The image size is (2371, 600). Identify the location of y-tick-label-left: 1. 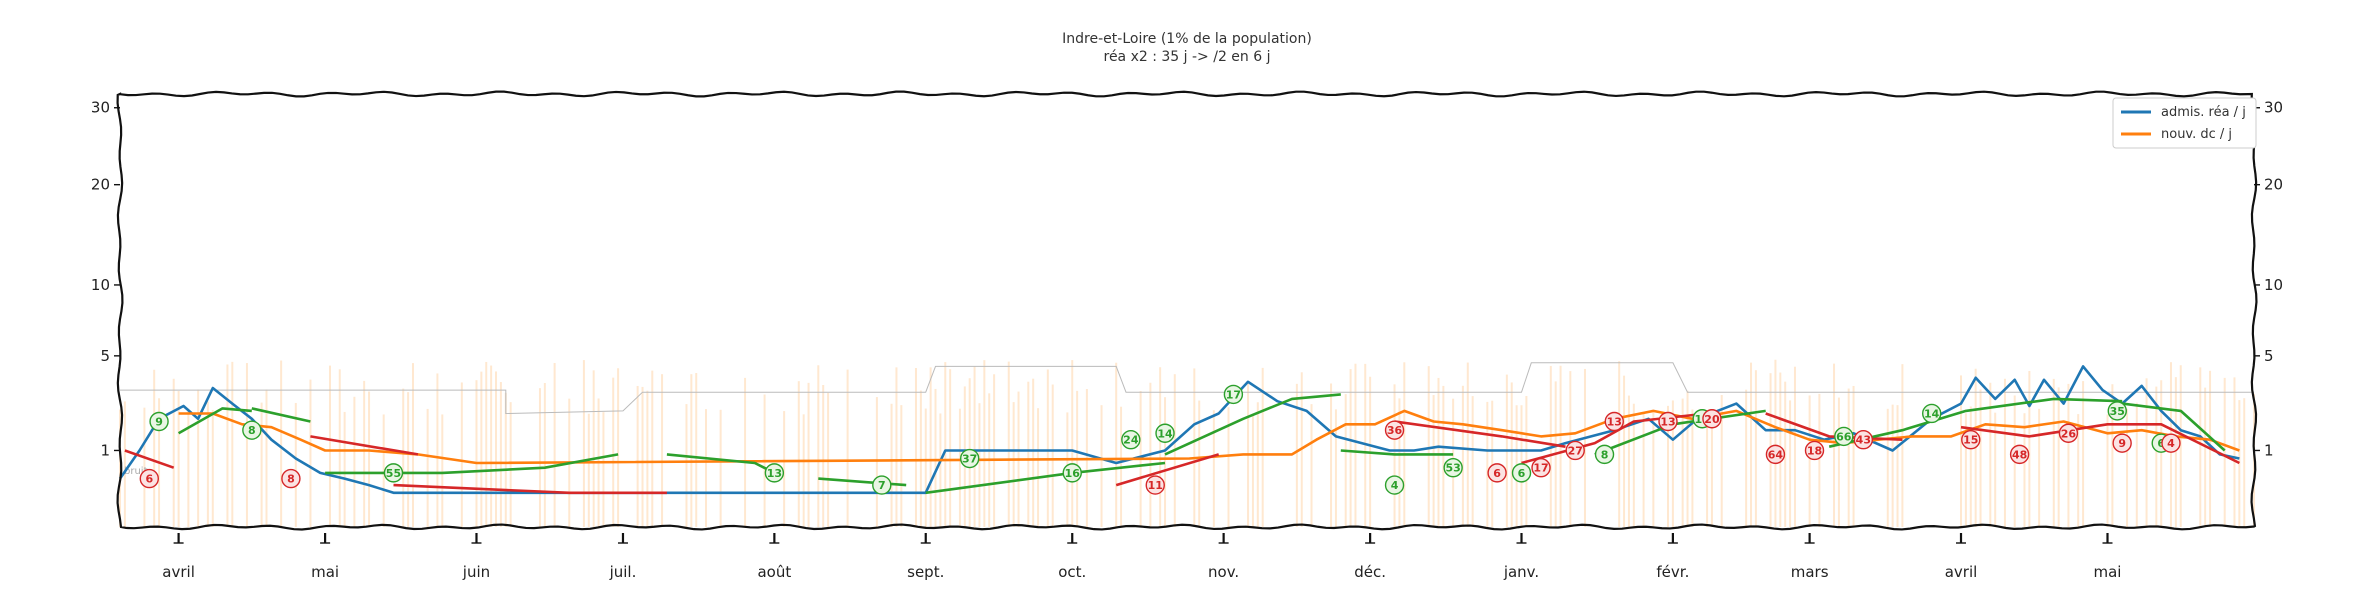
(105, 450).